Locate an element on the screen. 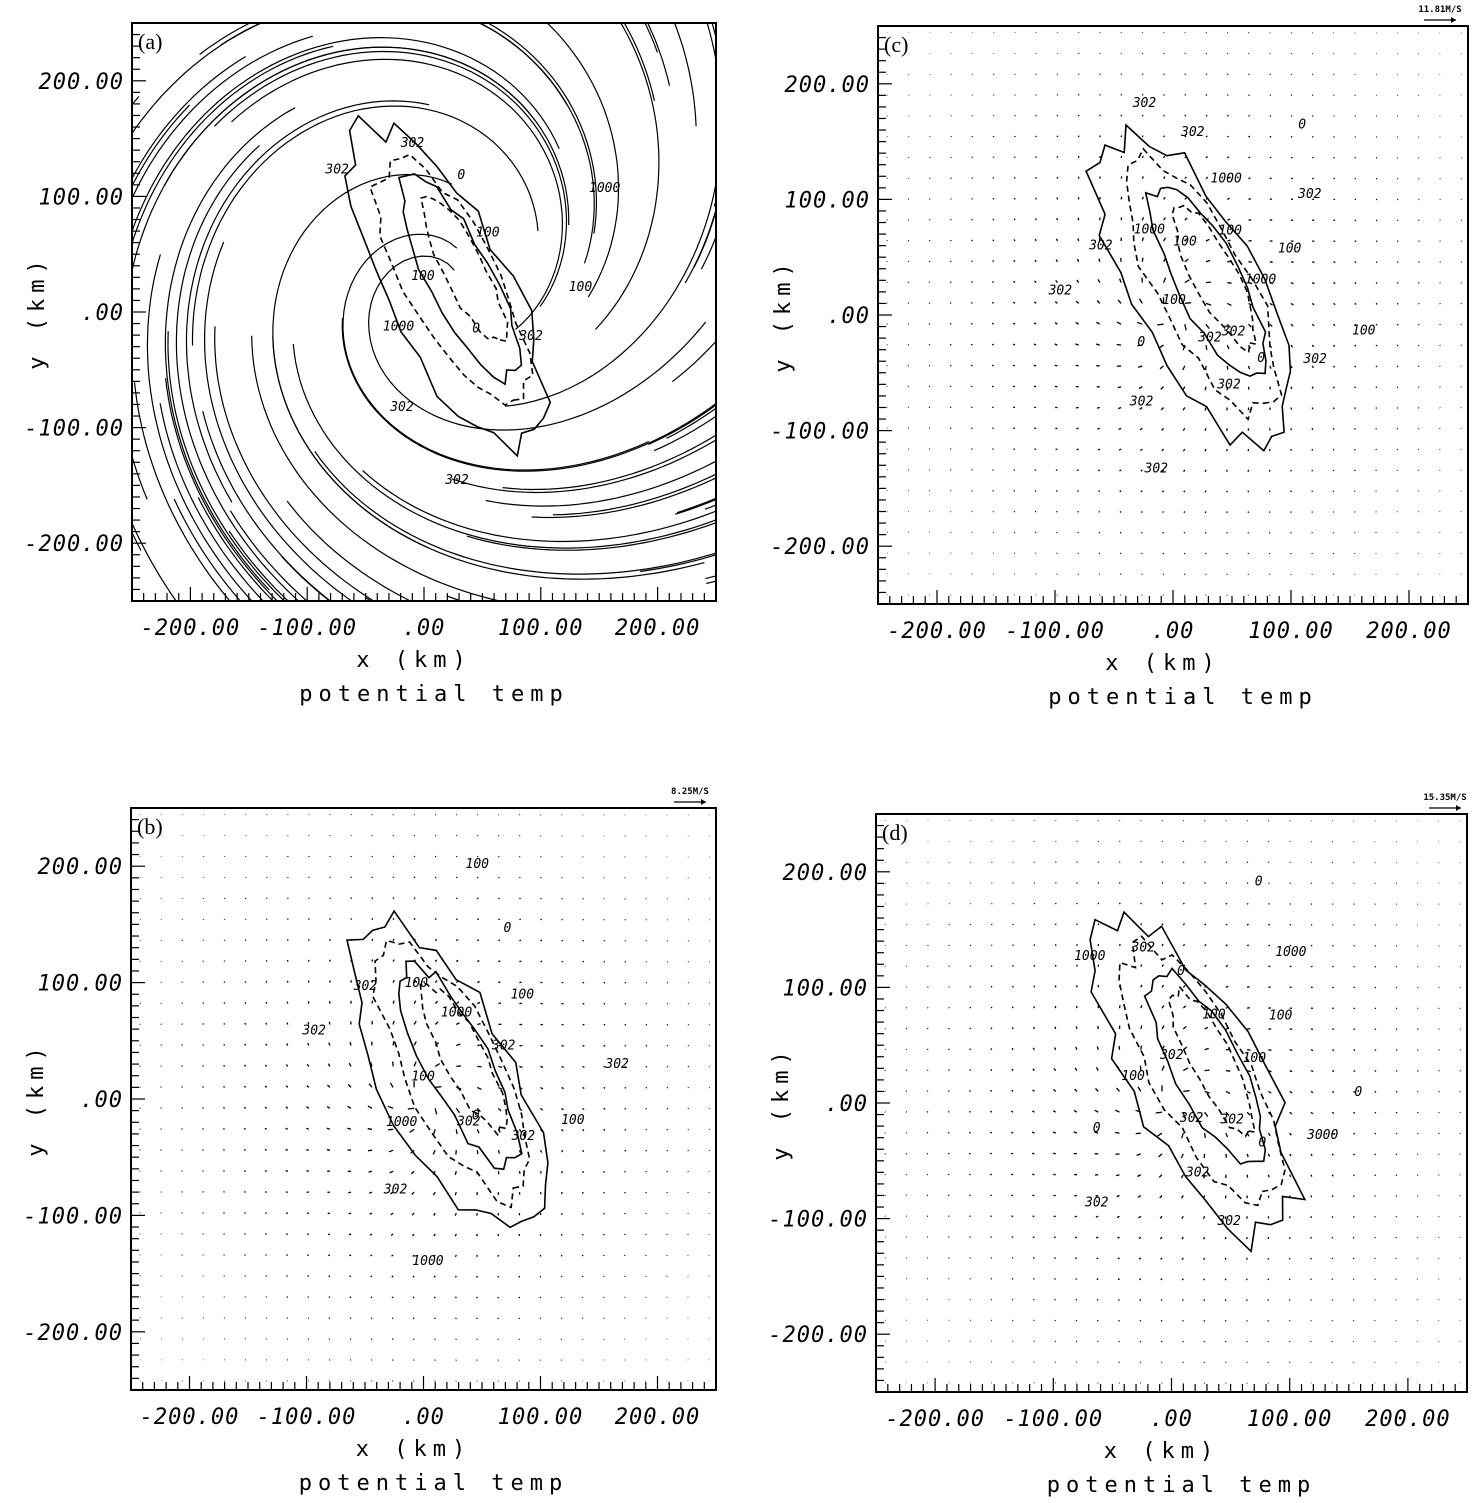 The image size is (1476, 1503). footer-title: potential temp is located at coordinates (1182, 697).